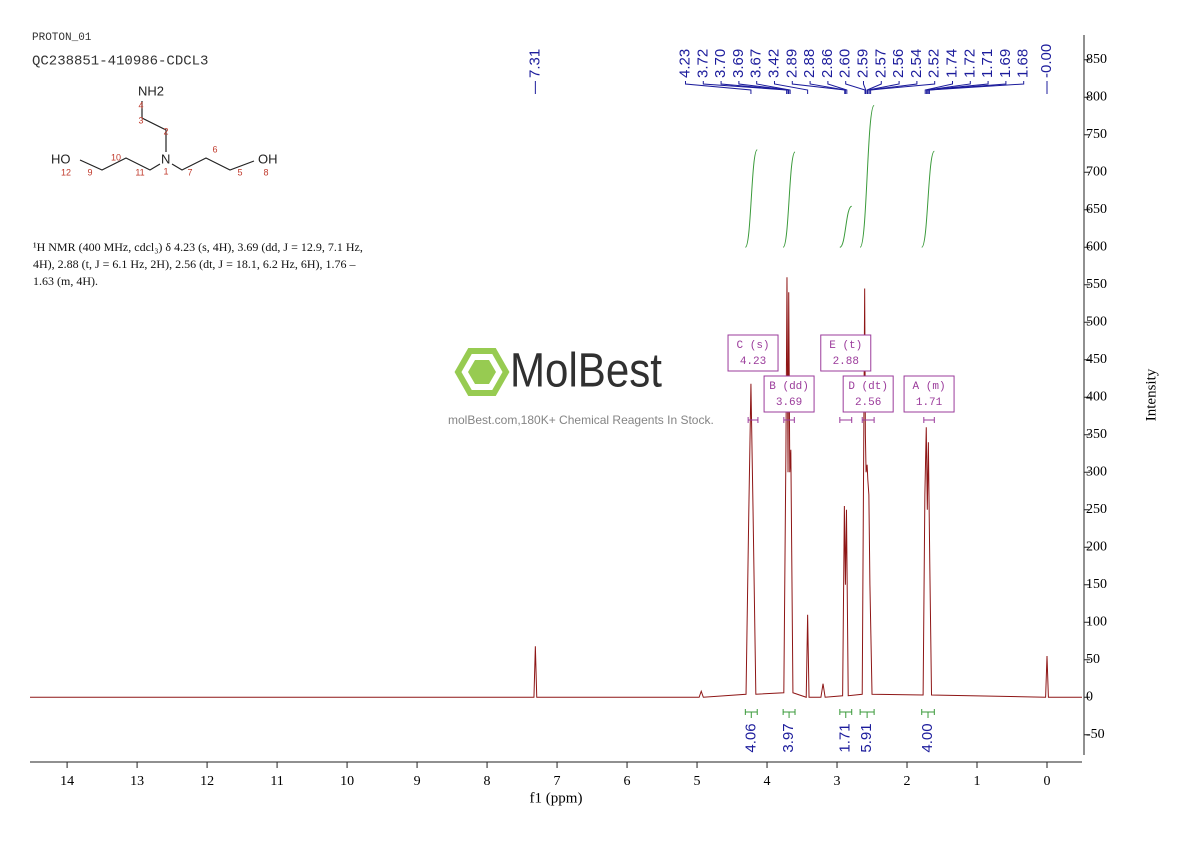  I want to click on atom-number: 4, so click(140, 105).